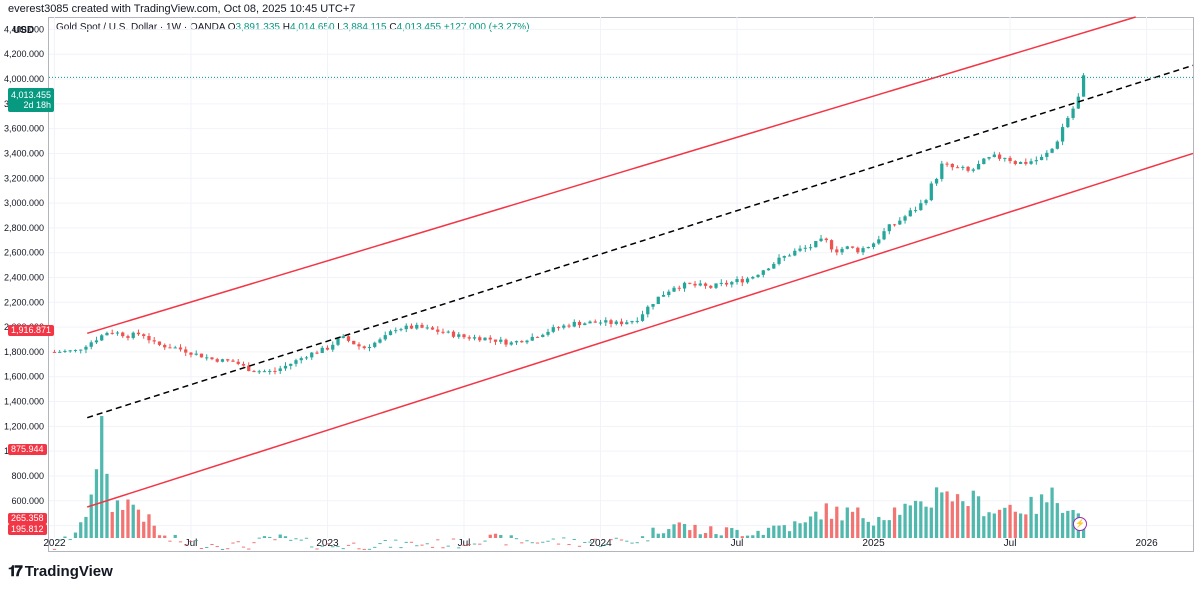 This screenshot has width=1200, height=592. Describe the element at coordinates (15, 571) in the screenshot. I see `tv-logo-icon: 𝟏𝟕` at that location.